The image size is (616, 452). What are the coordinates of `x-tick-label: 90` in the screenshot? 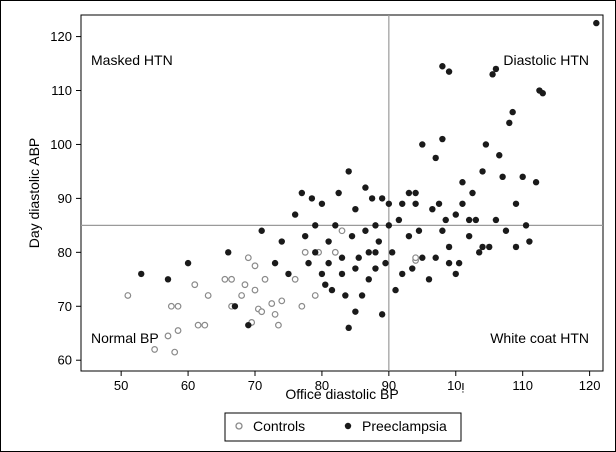 It's located at (389, 385).